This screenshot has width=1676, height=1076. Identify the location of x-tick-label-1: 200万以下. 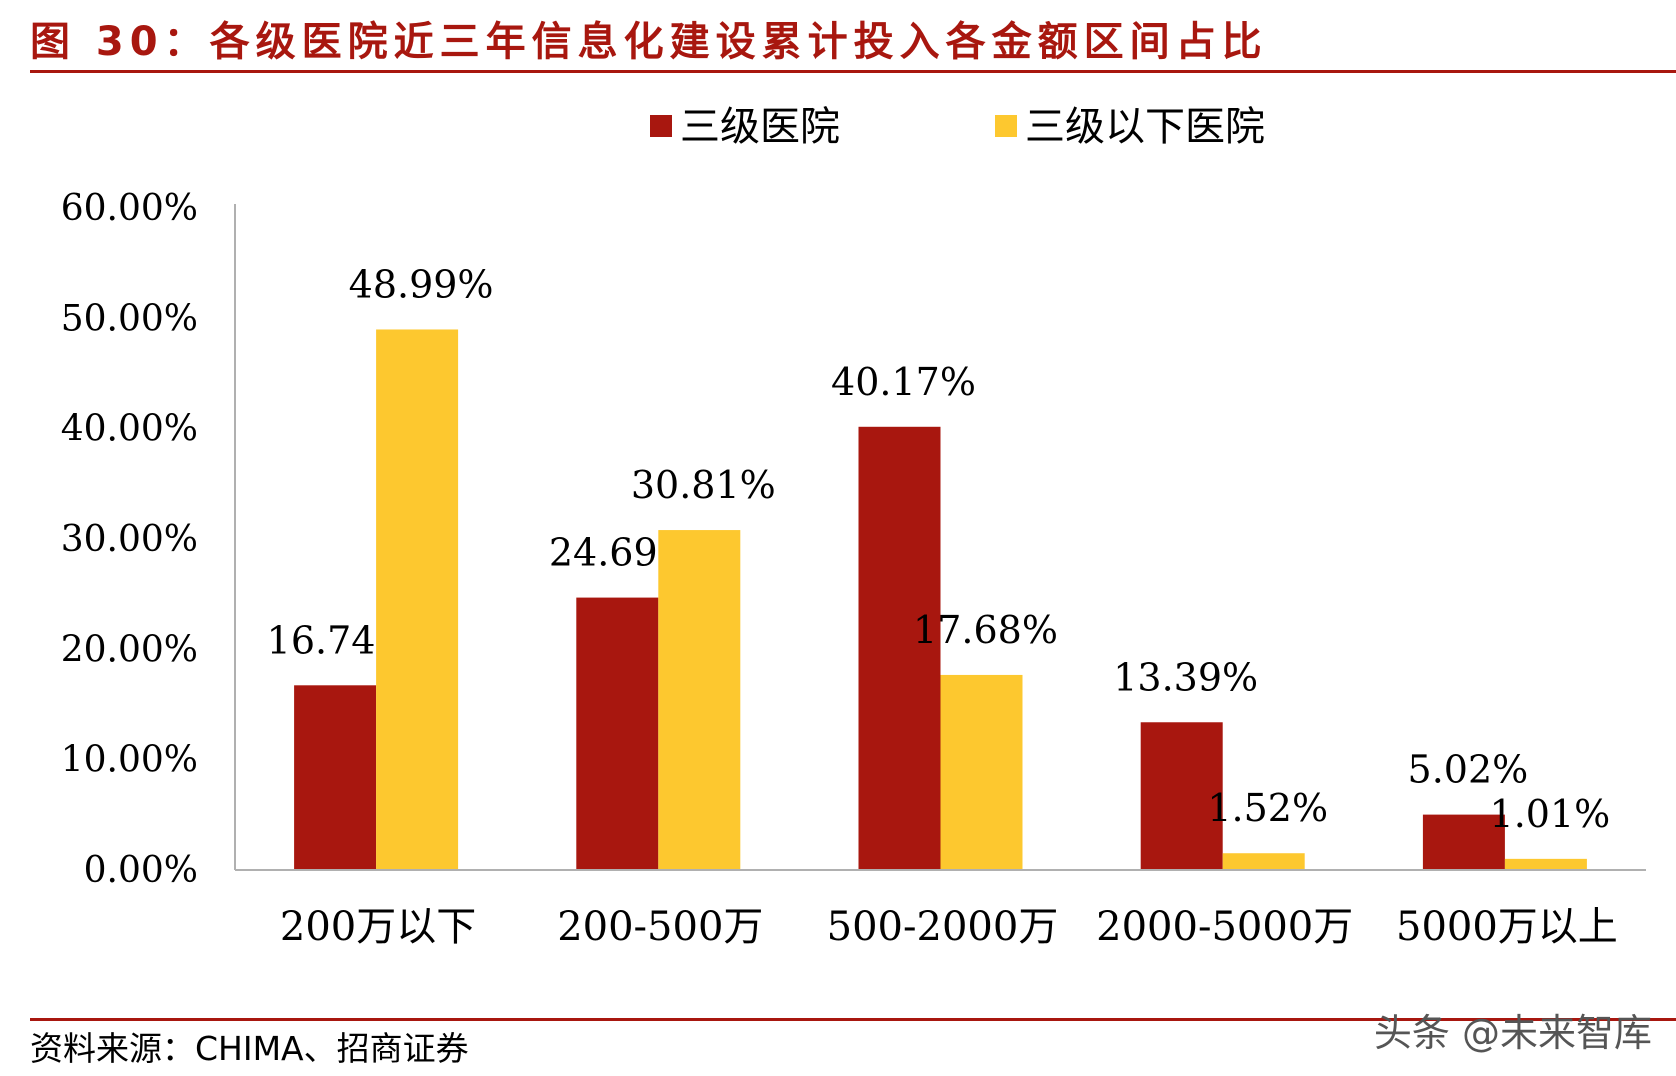
(378, 927).